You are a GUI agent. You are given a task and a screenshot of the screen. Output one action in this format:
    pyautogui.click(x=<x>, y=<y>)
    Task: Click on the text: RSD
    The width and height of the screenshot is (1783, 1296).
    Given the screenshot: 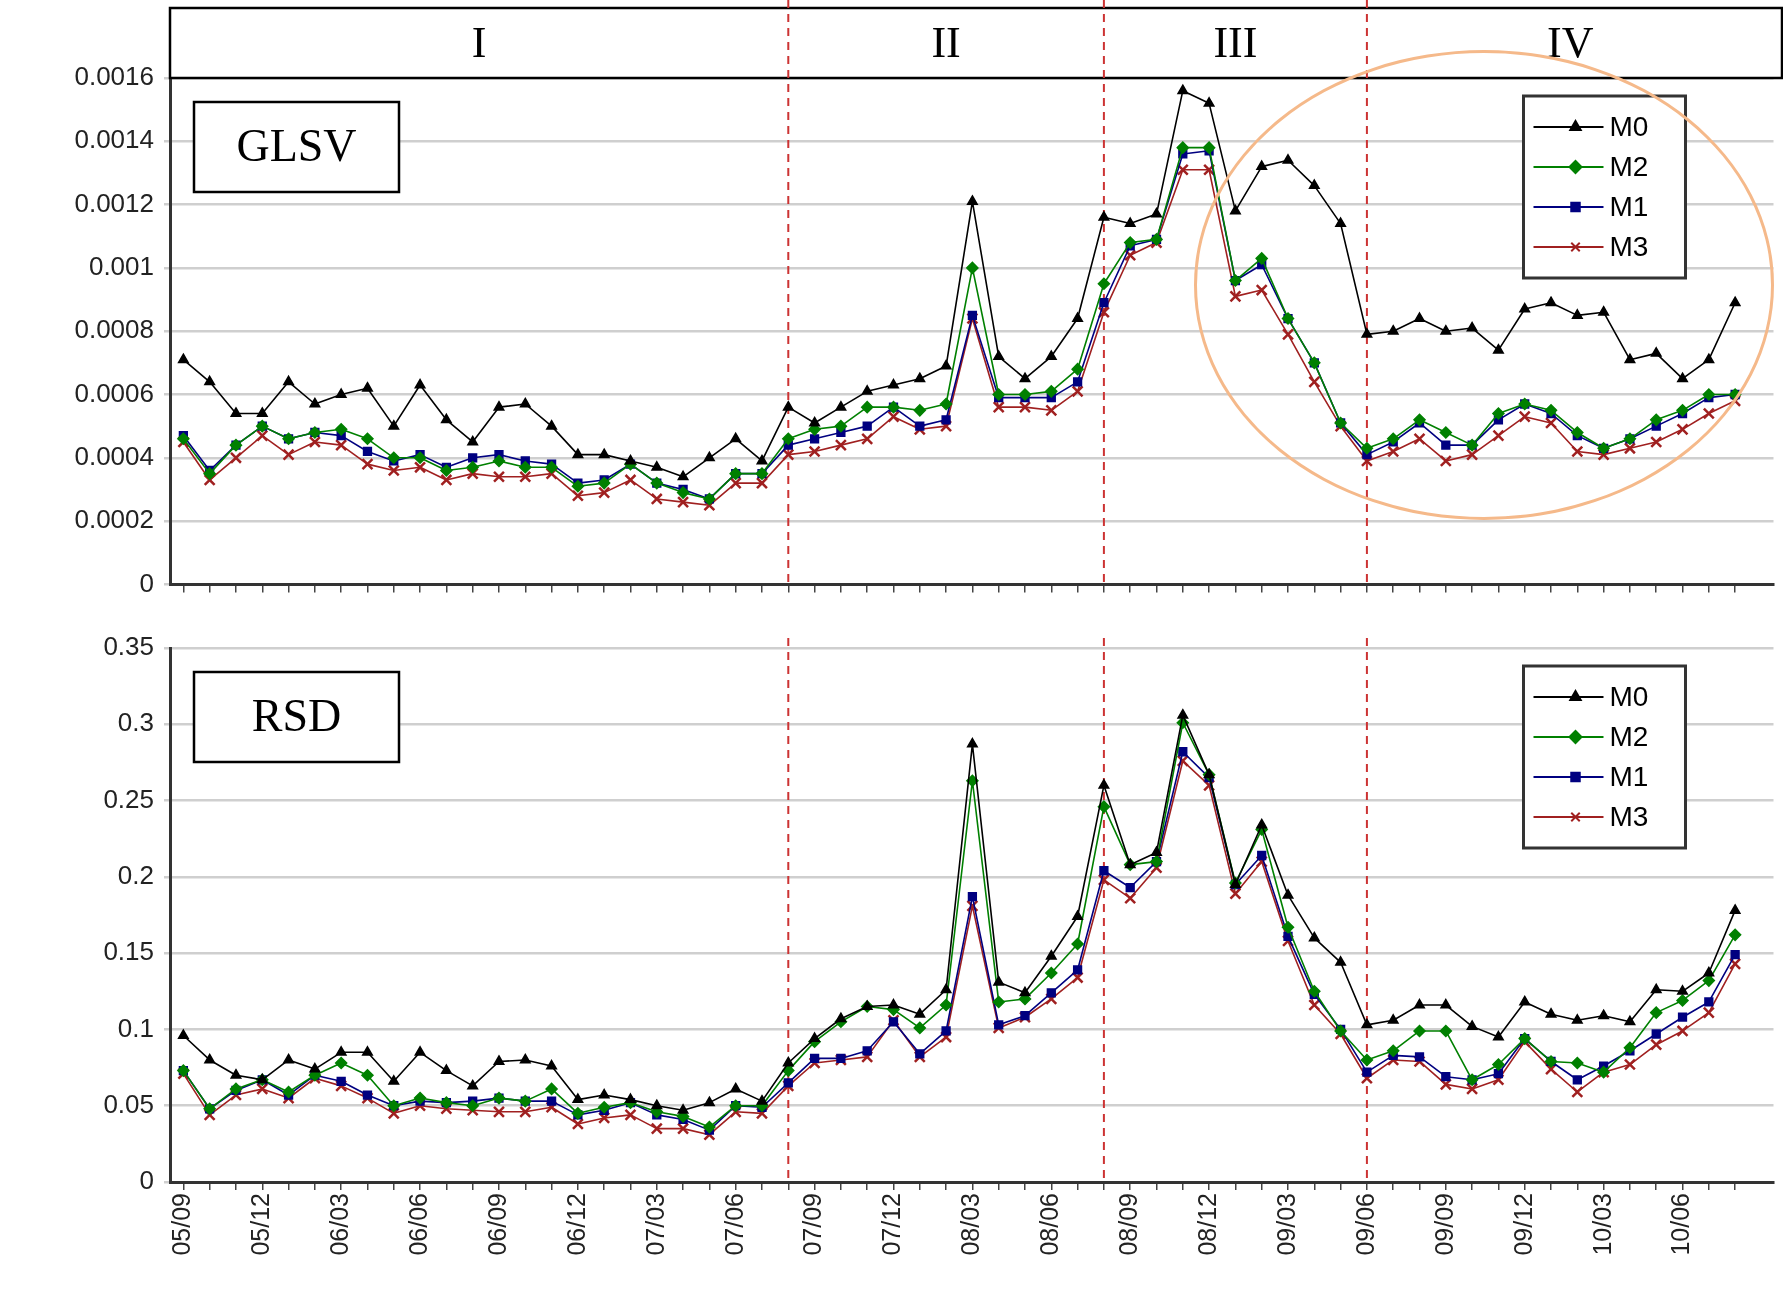 What is the action you would take?
    pyautogui.click(x=296, y=716)
    